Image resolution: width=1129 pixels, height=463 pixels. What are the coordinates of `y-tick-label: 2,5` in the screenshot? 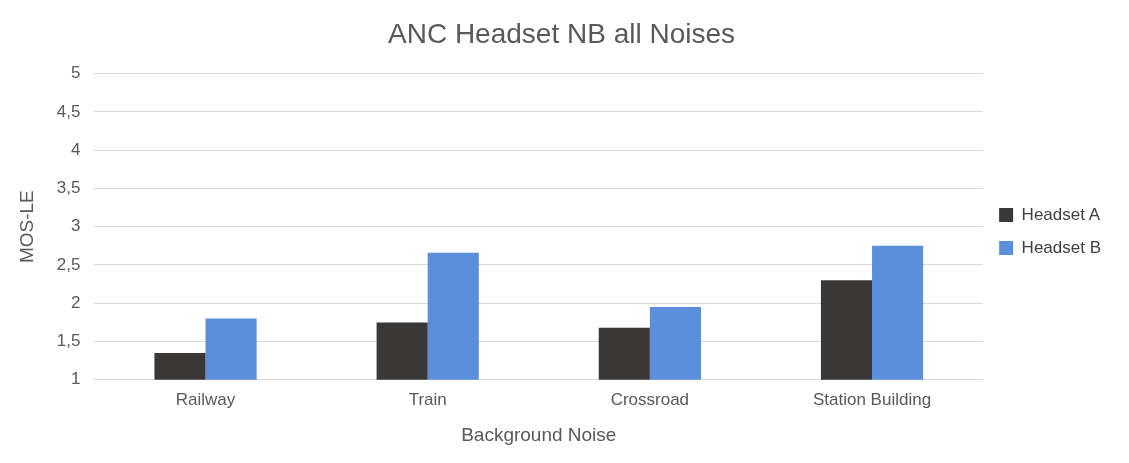 It's located at (68, 264).